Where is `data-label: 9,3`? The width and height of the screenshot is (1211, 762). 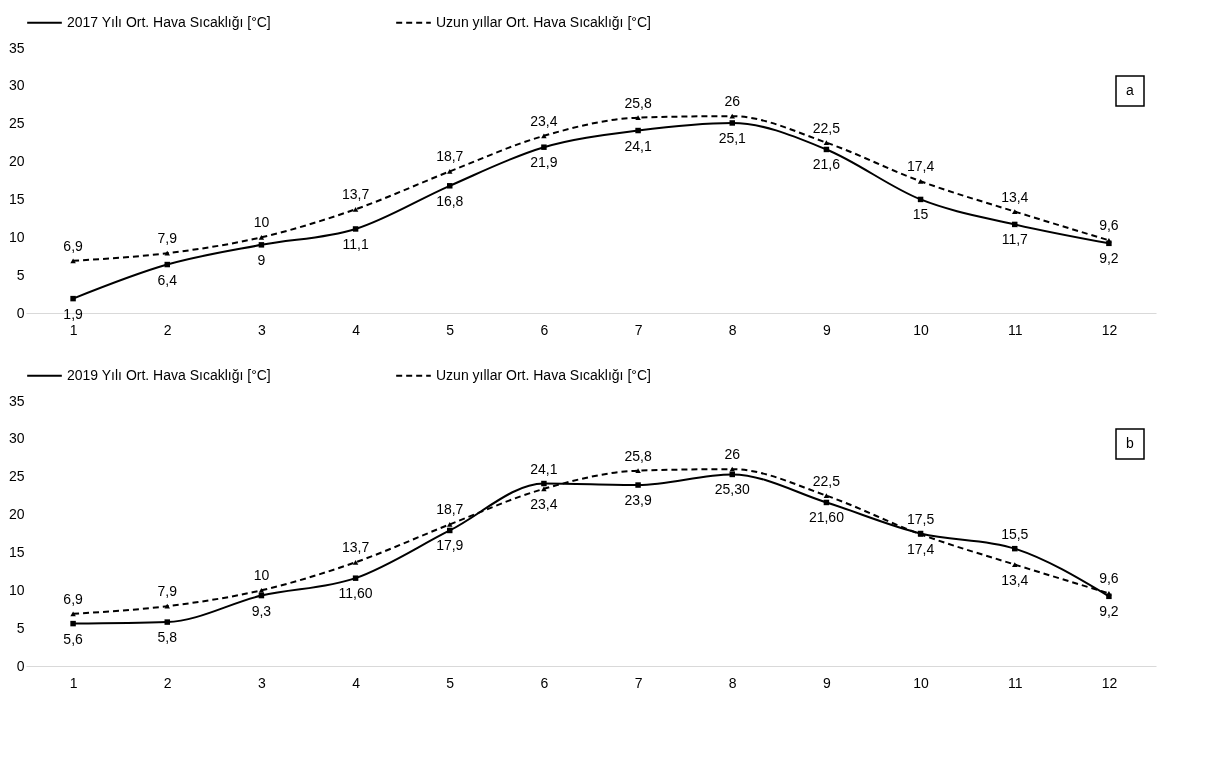 data-label: 9,3 is located at coordinates (261, 610).